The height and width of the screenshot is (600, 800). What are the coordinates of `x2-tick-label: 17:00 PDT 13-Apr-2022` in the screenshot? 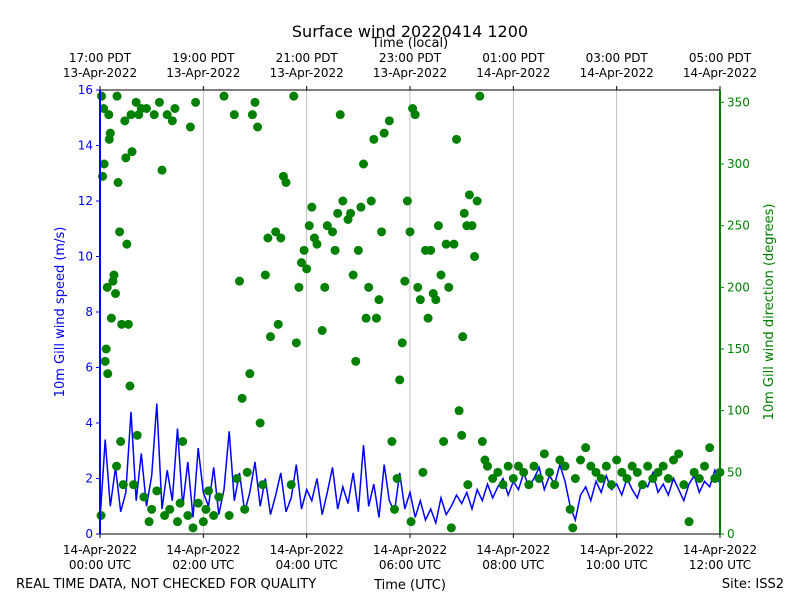 It's located at (100, 65).